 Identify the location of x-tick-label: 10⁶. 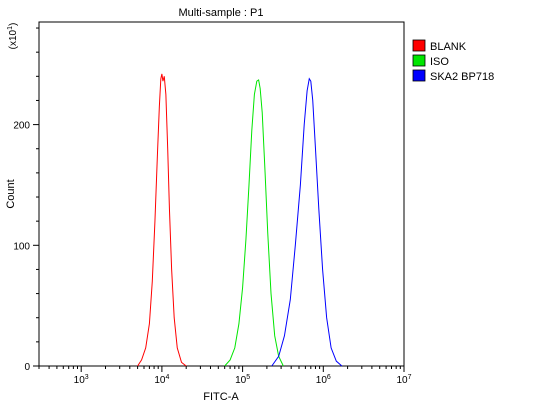
(323, 380).